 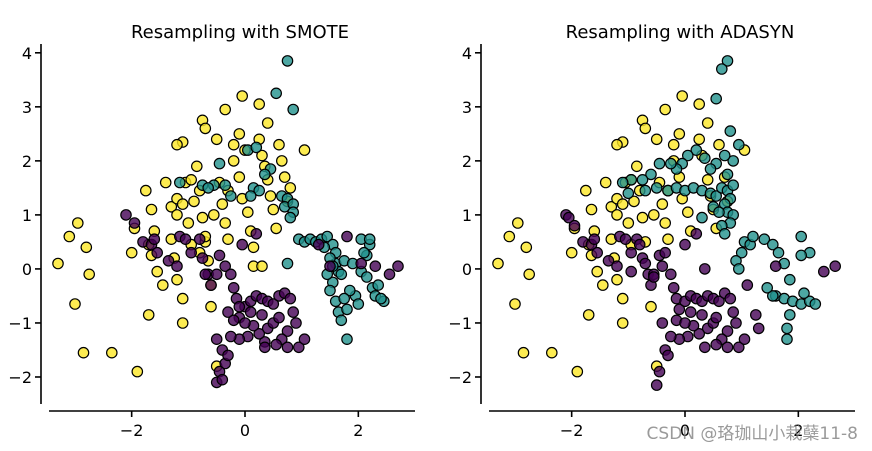 What do you see at coordinates (245, 430) in the screenshot?
I see `x-tick-label: 0` at bounding box center [245, 430].